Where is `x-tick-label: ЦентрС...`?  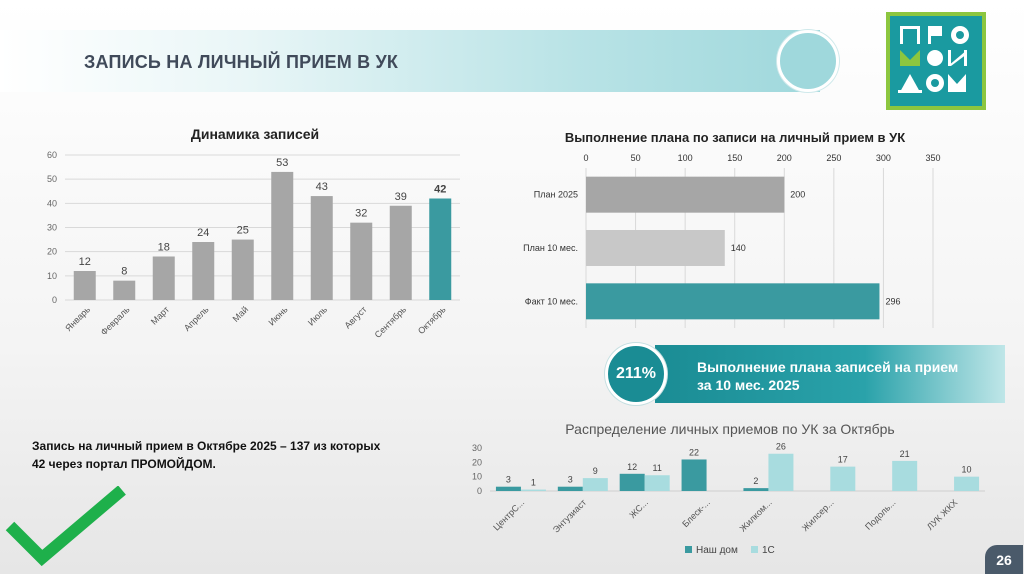 x-tick-label: ЦентрС... is located at coordinates (508, 514).